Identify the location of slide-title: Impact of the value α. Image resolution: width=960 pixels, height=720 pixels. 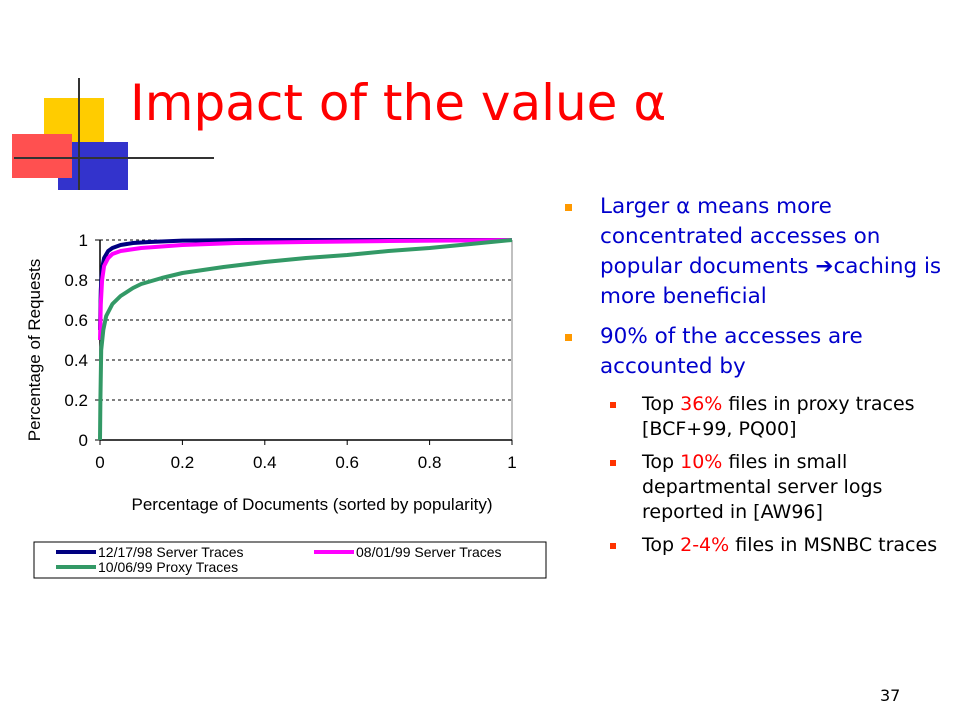
(398, 103).